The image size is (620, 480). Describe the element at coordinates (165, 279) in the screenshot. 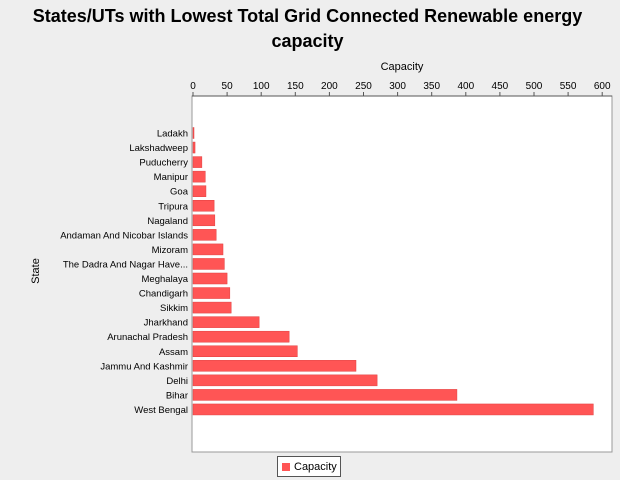

I see `category-label: Meghalaya` at that location.